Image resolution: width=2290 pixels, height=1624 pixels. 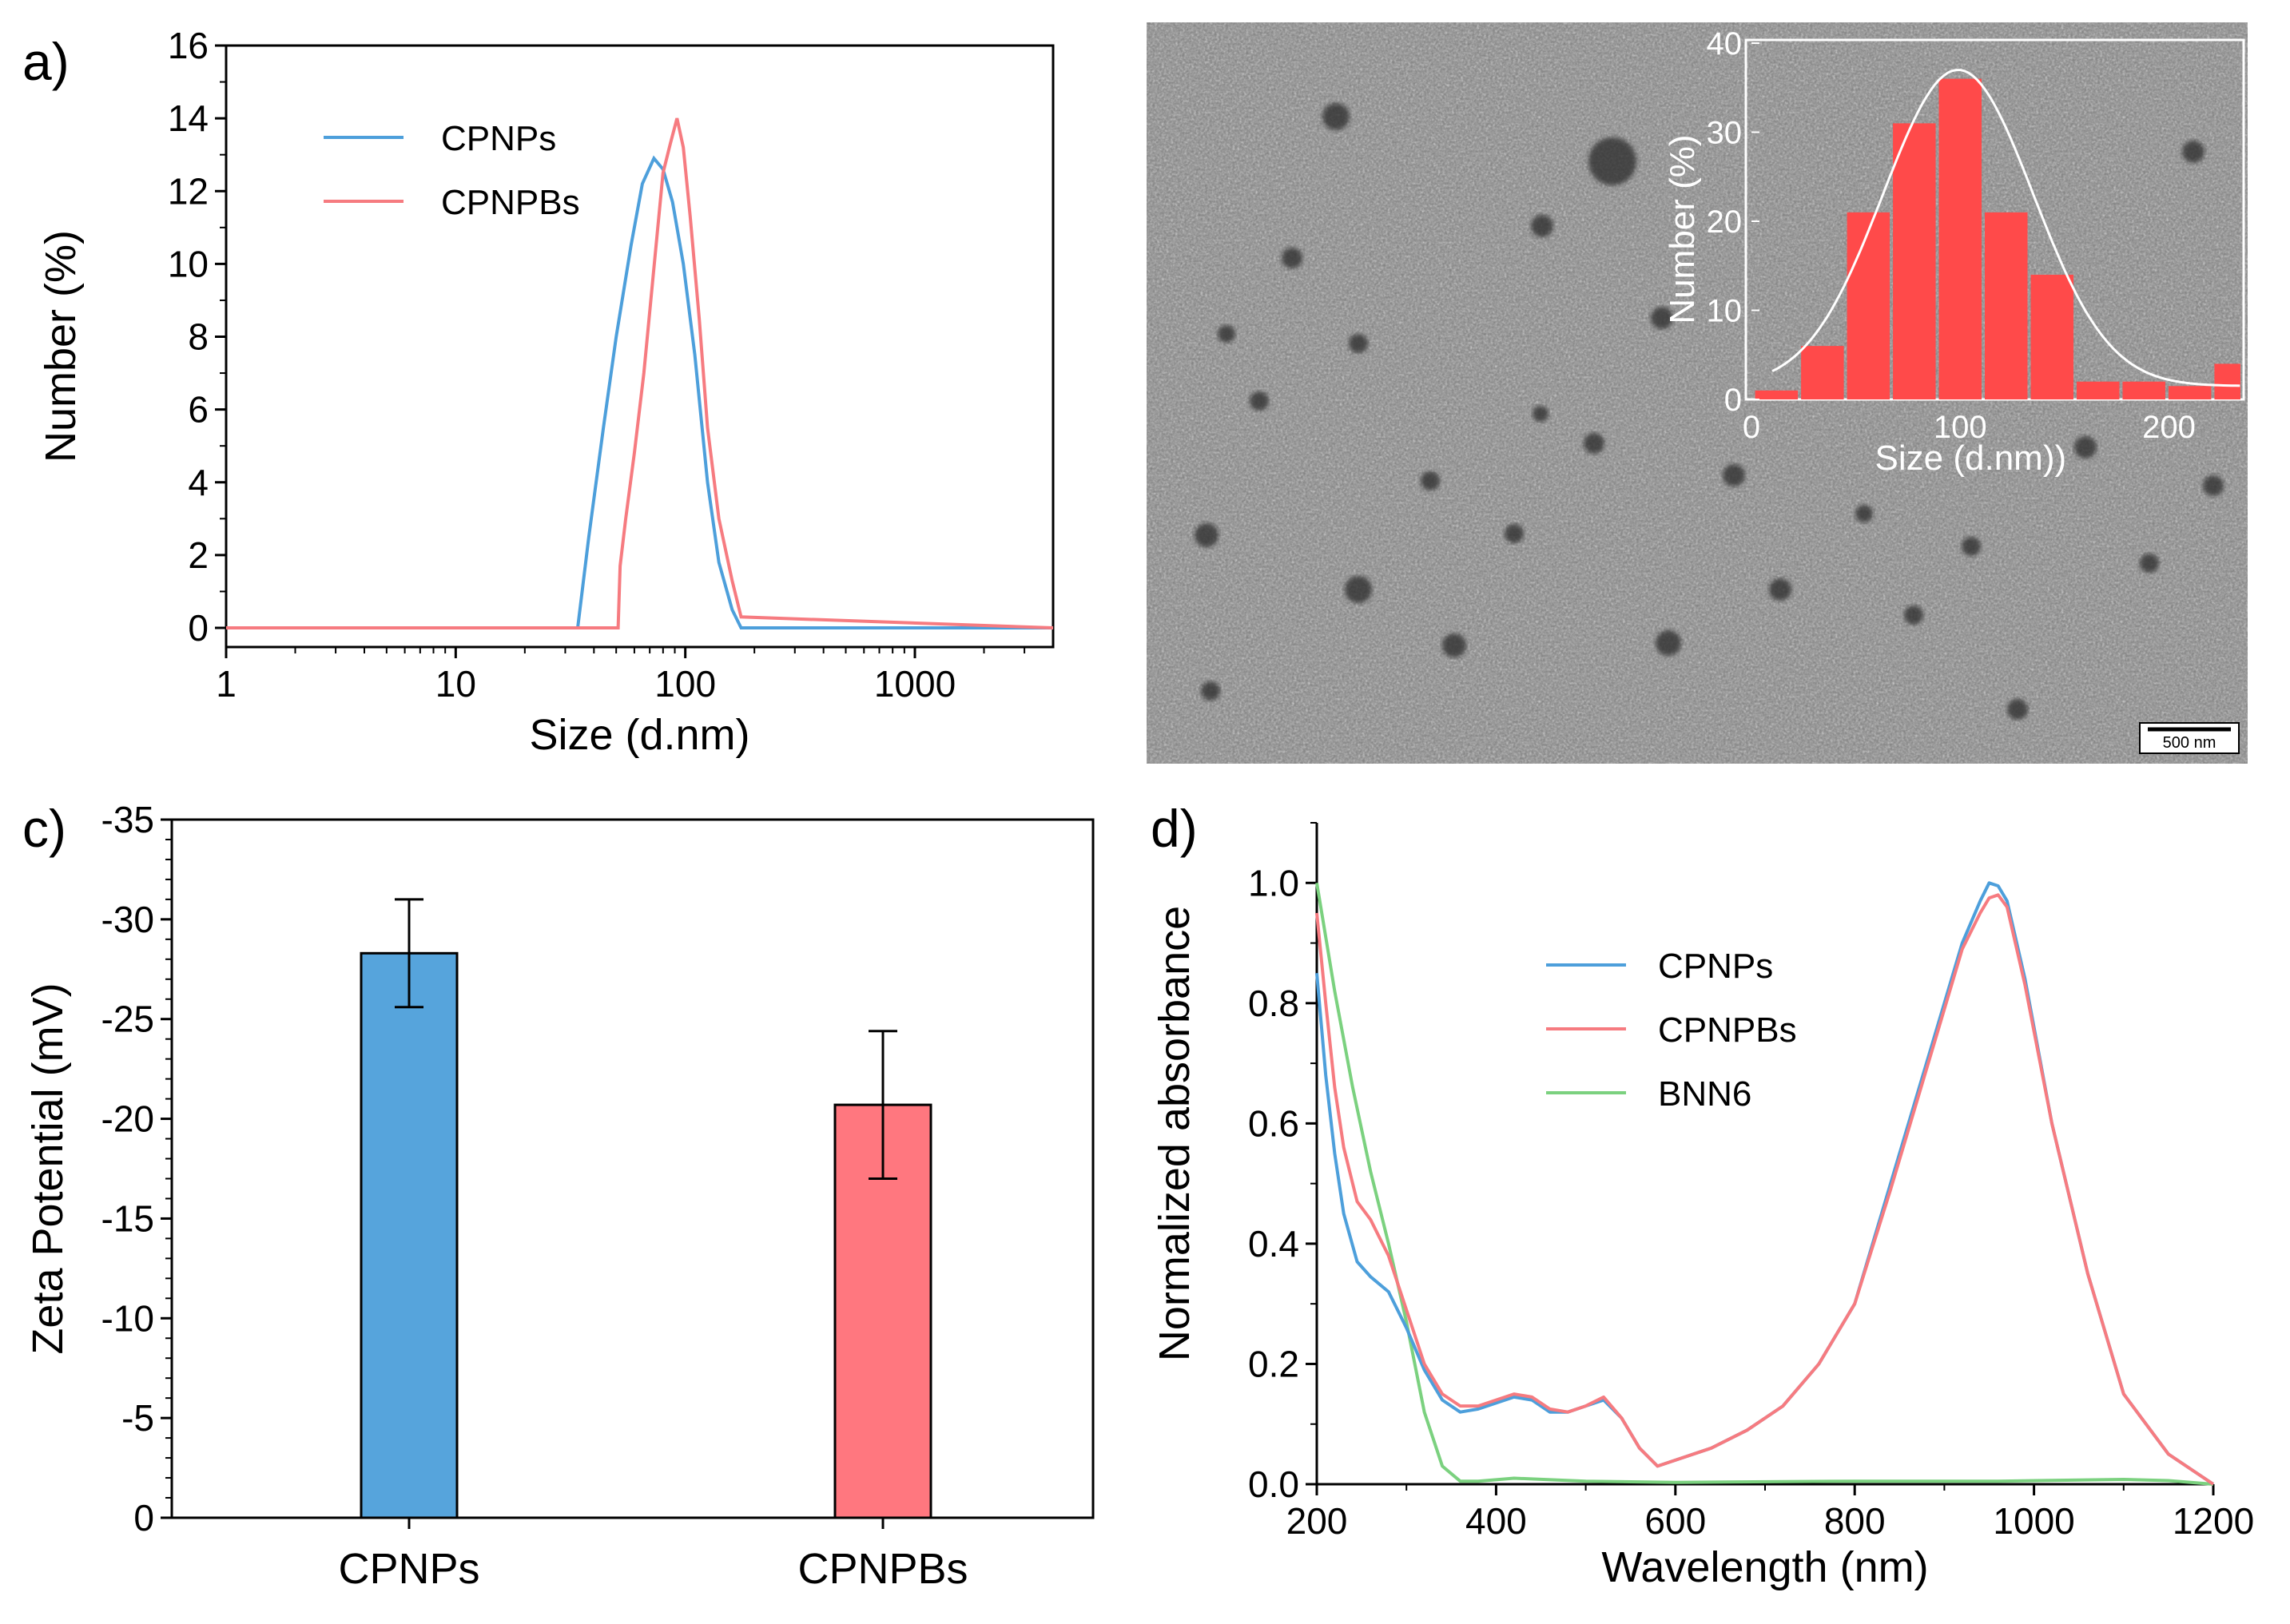 What do you see at coordinates (1496, 1521) in the screenshot?
I see `panel-d-xtick-label: 400` at bounding box center [1496, 1521].